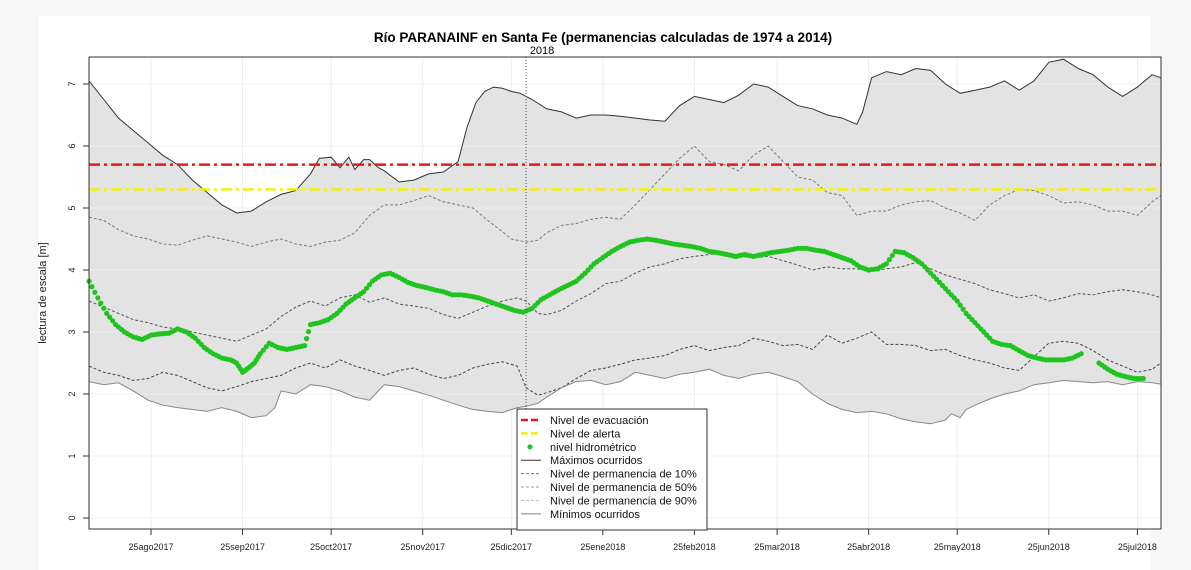 This screenshot has height=570, width=1191. What do you see at coordinates (602, 547) in the screenshot?
I see `x-tick-label: 25ene2018` at bounding box center [602, 547].